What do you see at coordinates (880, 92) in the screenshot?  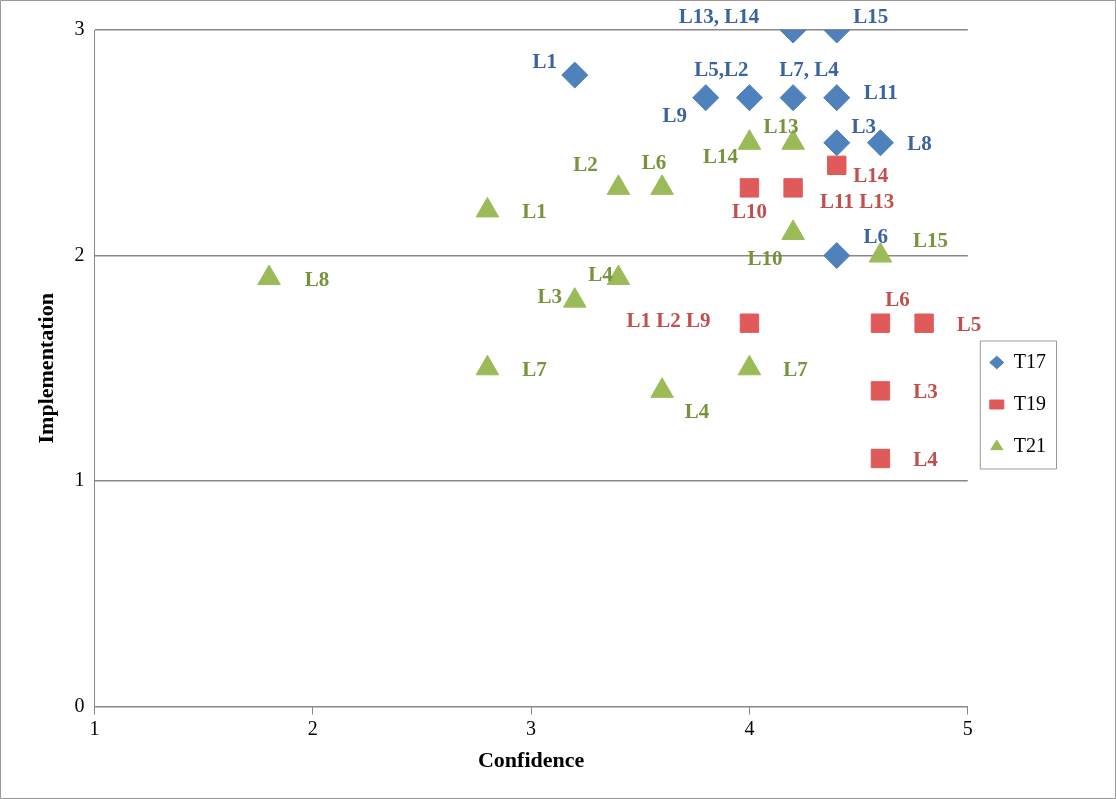 I see `annotation: L11` at bounding box center [880, 92].